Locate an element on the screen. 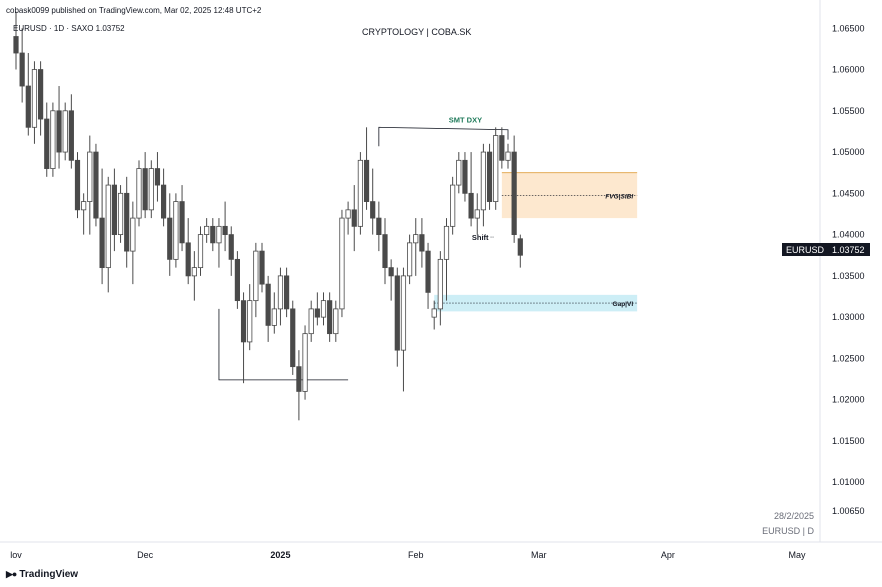 This screenshot has width=882, height=587. price-tick-label: 1.06500 is located at coordinates (848, 28).